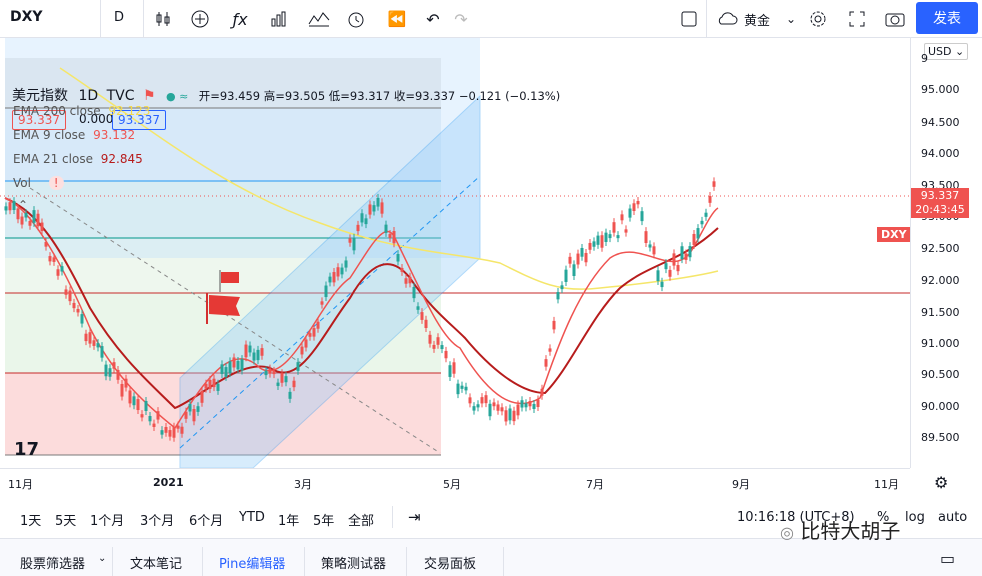 This screenshot has height=576, width=982. I want to click on range-1y: 1年, so click(289, 521).